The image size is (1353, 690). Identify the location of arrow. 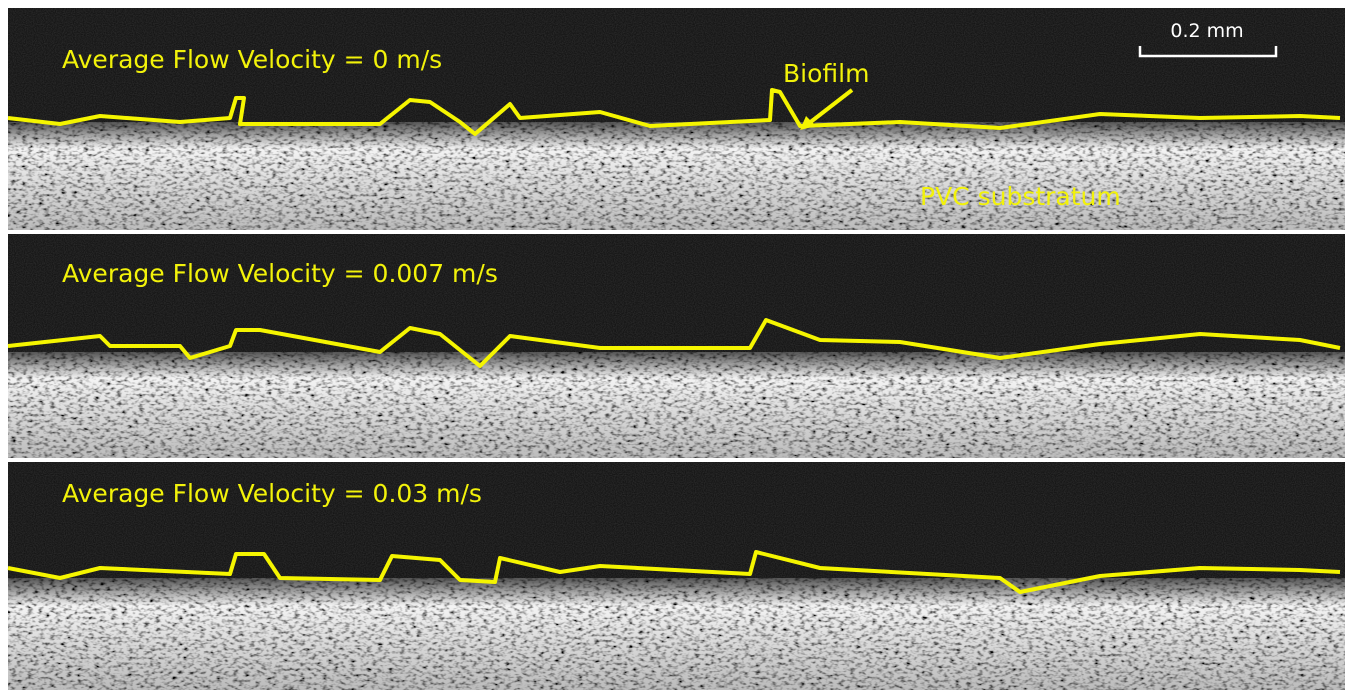
(830, 107).